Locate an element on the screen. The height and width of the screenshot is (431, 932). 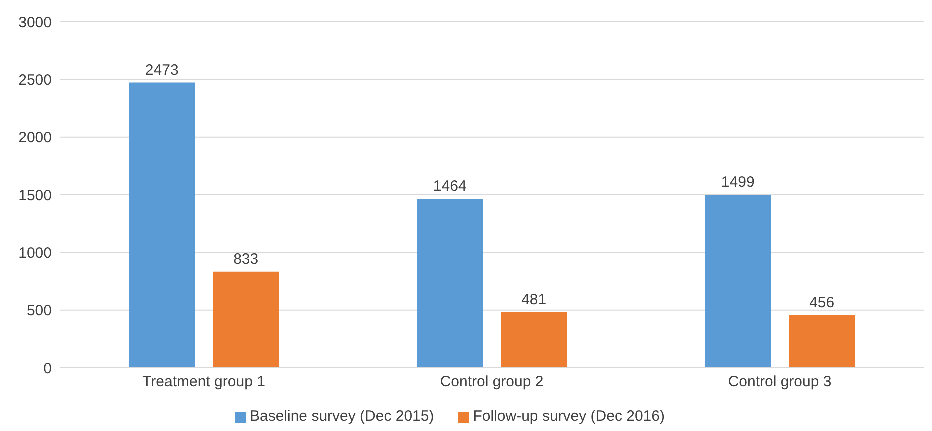
data-label: 2473 is located at coordinates (162, 70).